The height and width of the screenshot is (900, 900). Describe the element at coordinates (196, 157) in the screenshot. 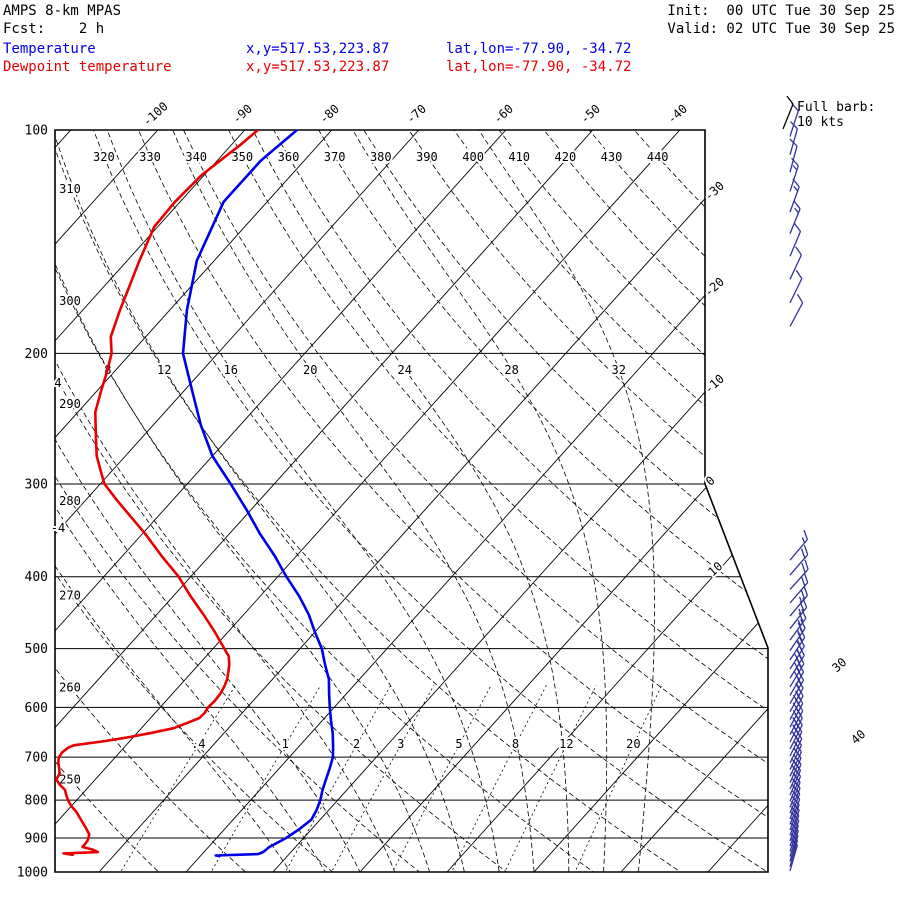

I see `theta-label: 340` at that location.